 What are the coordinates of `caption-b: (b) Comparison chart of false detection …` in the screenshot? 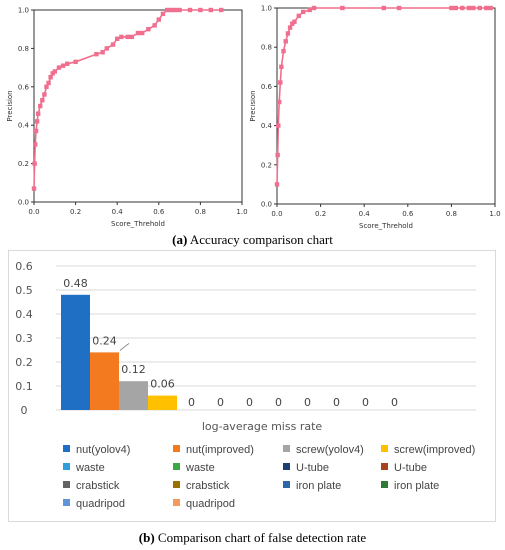 It's located at (252, 538).